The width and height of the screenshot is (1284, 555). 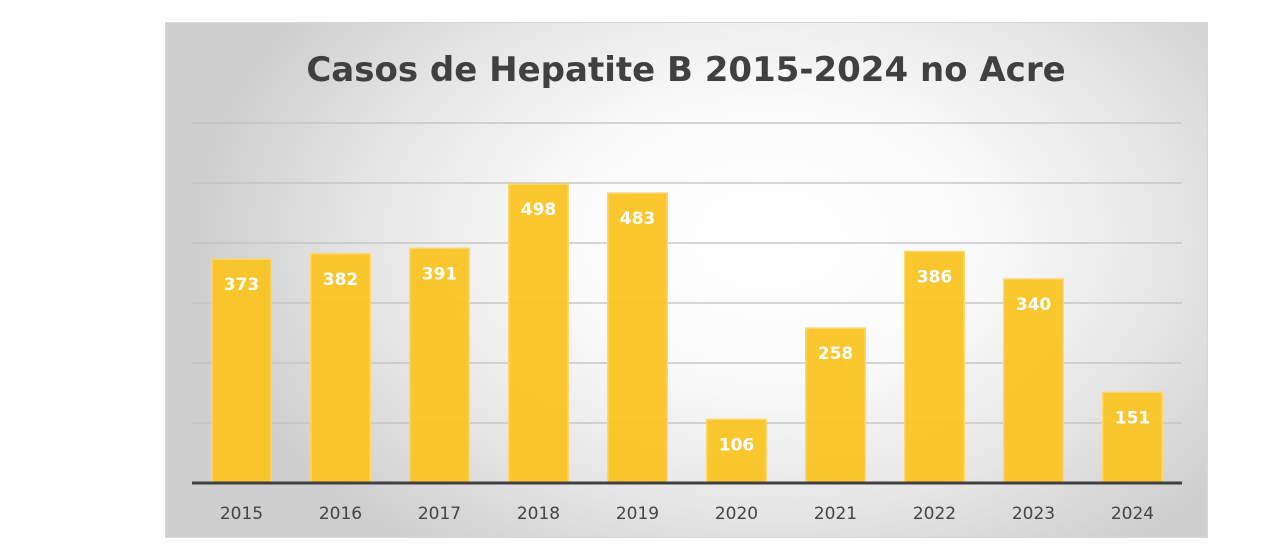 I want to click on data-label-2015: 373, so click(x=242, y=285).